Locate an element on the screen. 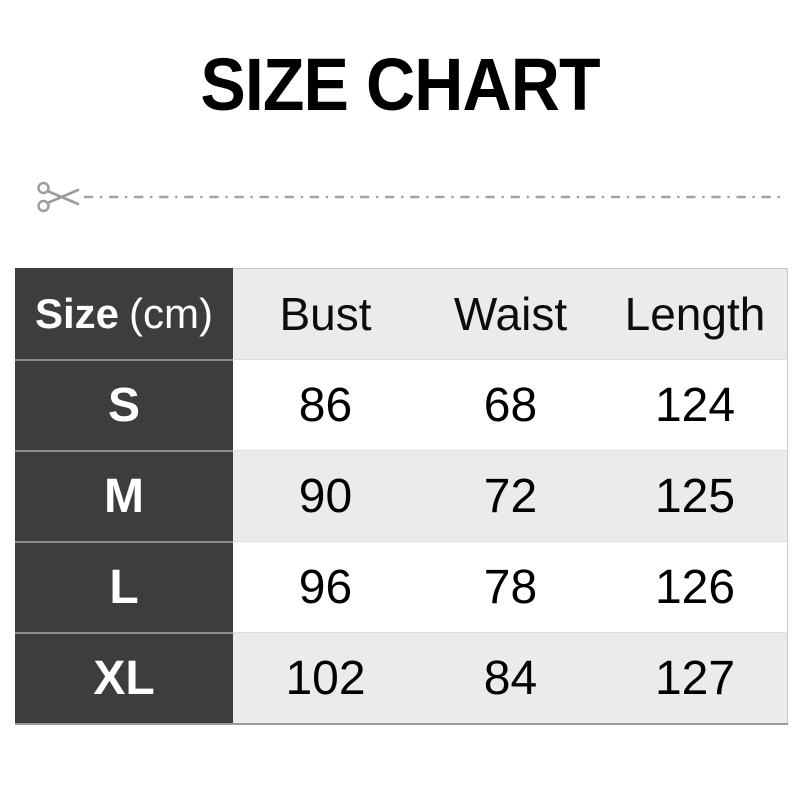 This screenshot has width=800, height=800. cell-s-length: 124 is located at coordinates (695, 404).